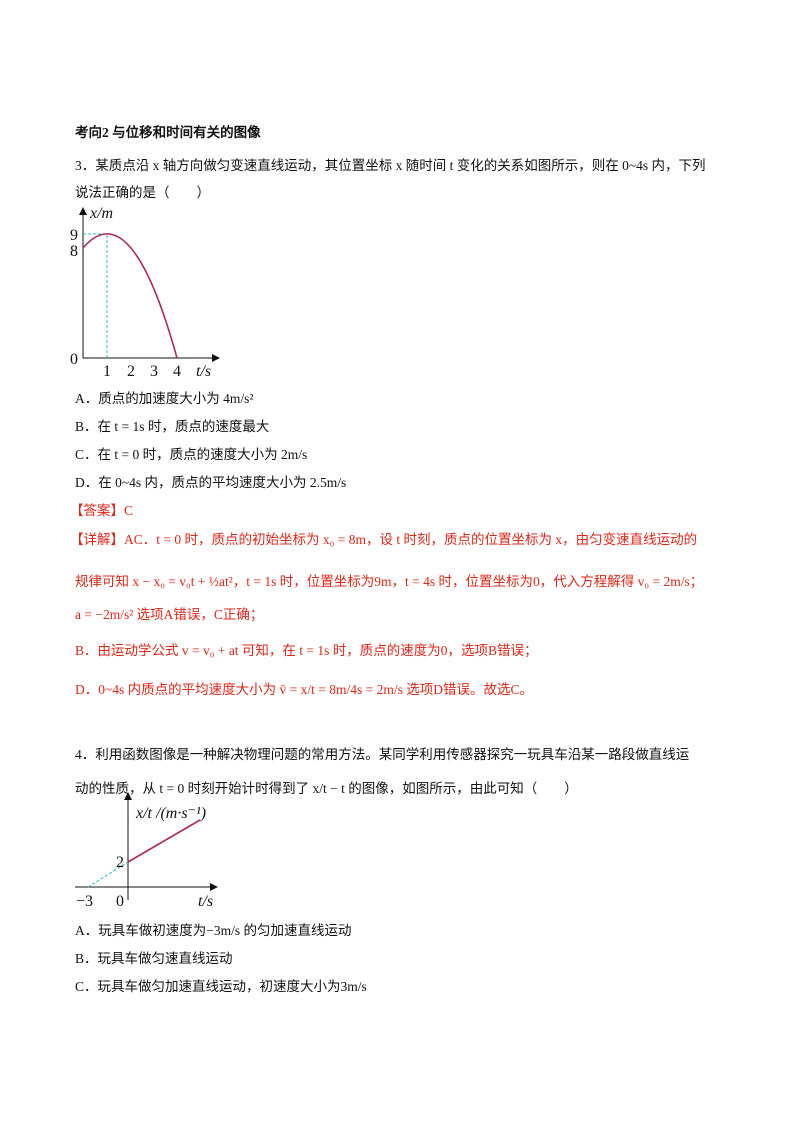 The image size is (800, 1132). I want to click on stem-line: 说法正确的是（ ）, so click(142, 192).